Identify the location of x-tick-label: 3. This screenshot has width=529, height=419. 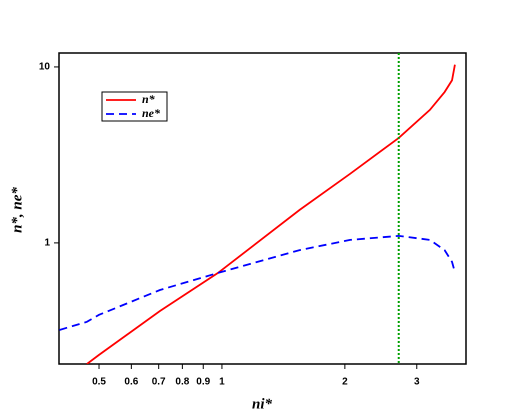
(417, 382).